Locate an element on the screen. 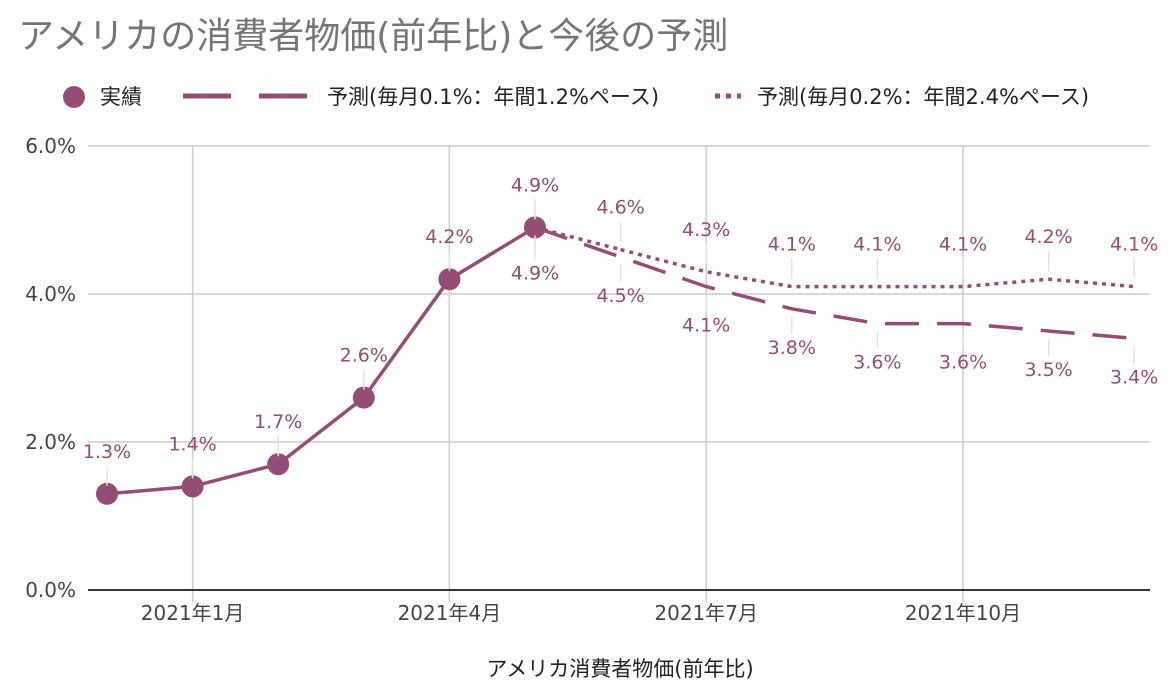 The height and width of the screenshot is (700, 1174). legend-marker-actual is located at coordinates (74, 97).